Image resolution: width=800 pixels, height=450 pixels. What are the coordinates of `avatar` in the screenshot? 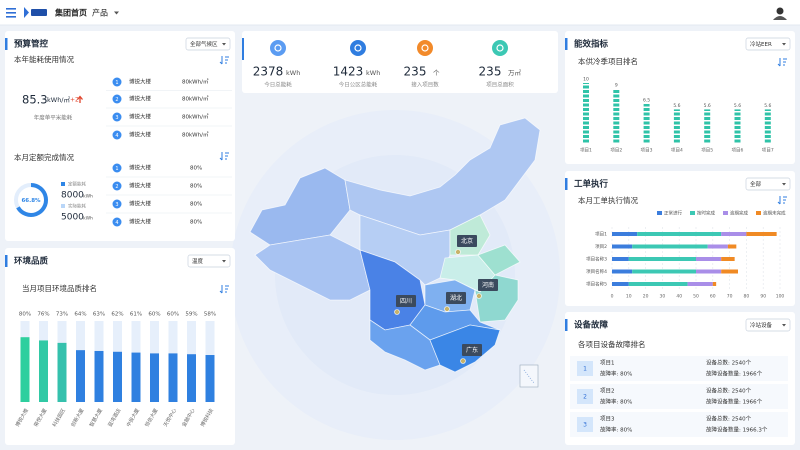 It's located at (780, 14).